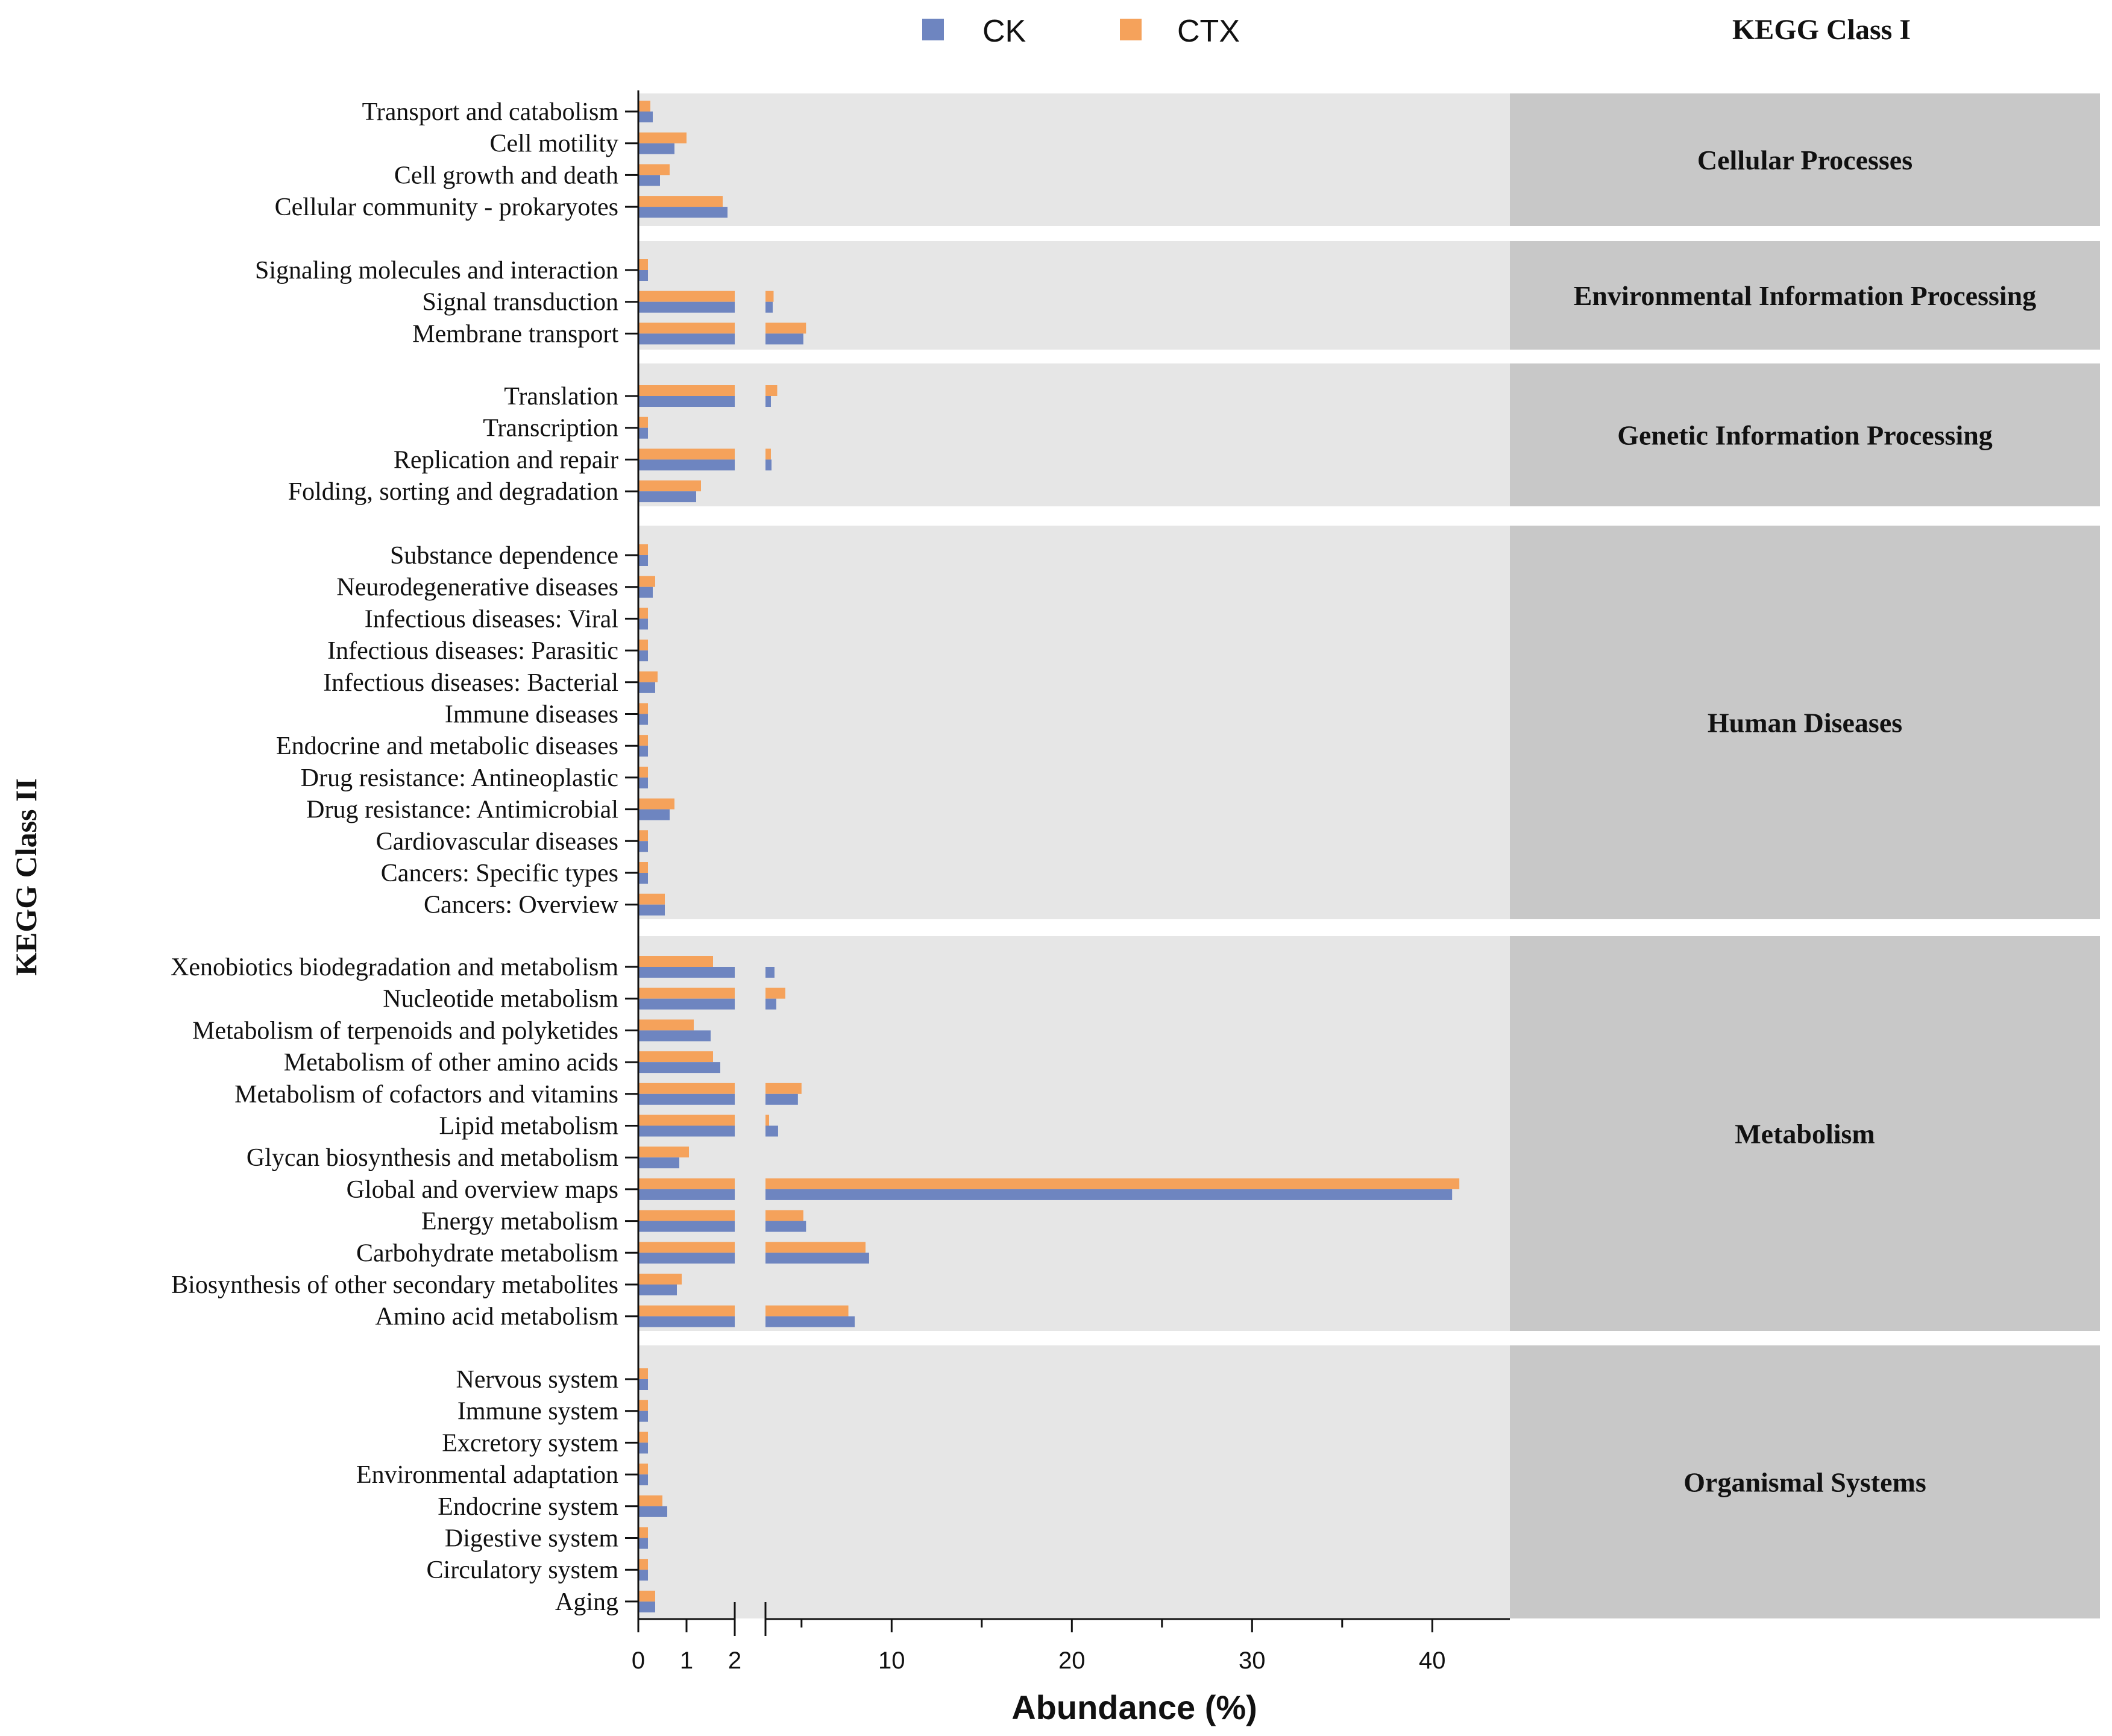 The image size is (2112, 1736). Describe the element at coordinates (1072, 1660) in the screenshot. I see `x-tick-label: 20` at that location.